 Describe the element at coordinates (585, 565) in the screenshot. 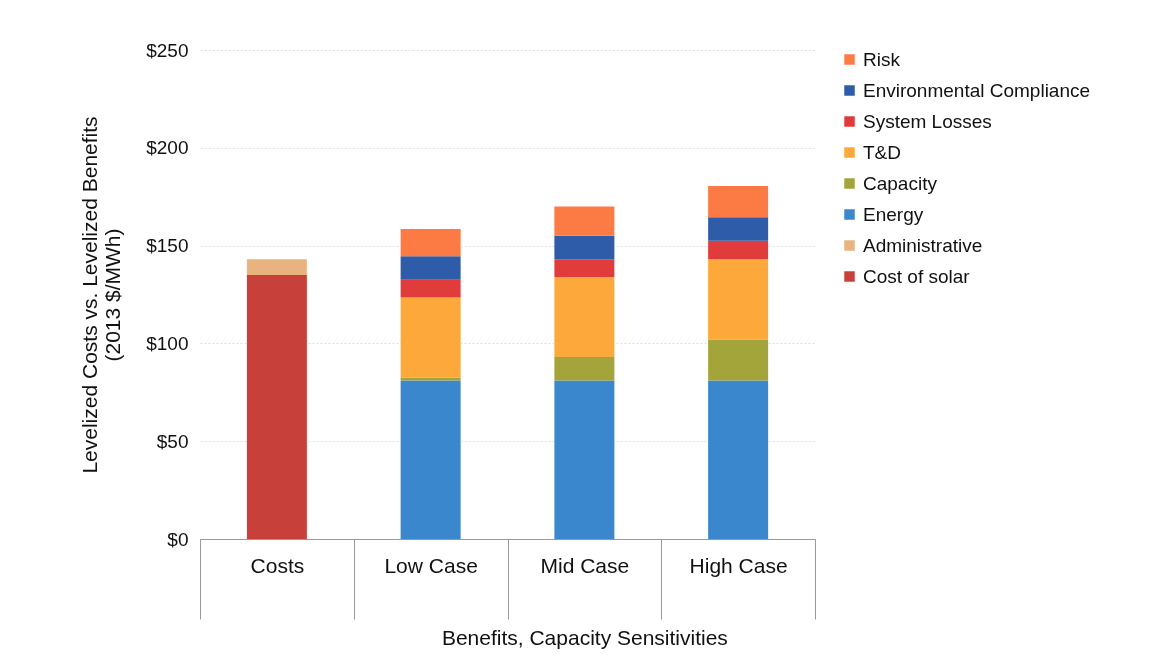

I see `x-tick-label: Mid Case` at that location.